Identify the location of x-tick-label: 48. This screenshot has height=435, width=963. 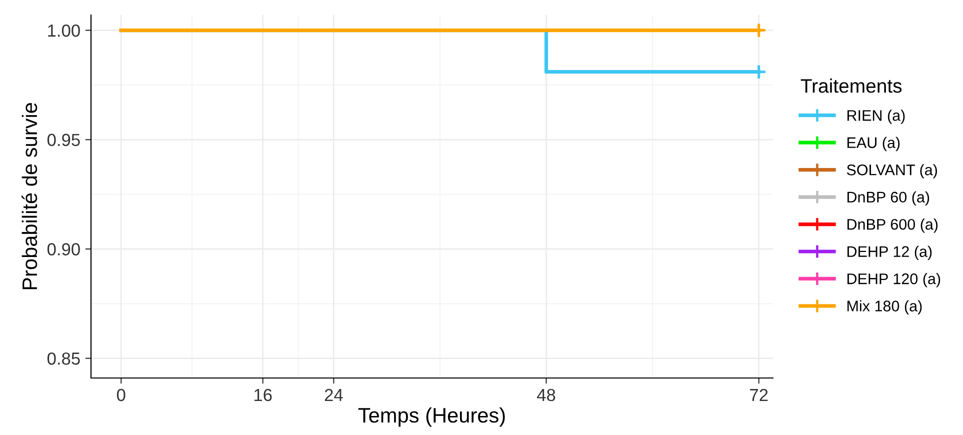
(546, 395).